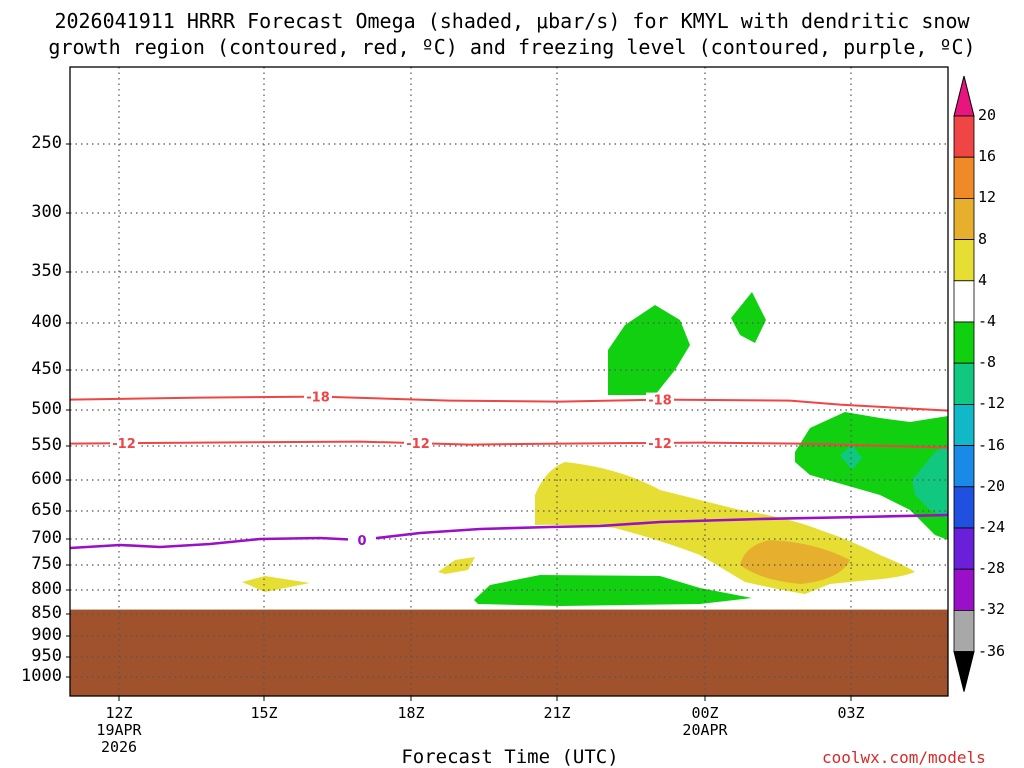  What do you see at coordinates (987, 115) in the screenshot?
I see `colorbar-level-label: 20` at bounding box center [987, 115].